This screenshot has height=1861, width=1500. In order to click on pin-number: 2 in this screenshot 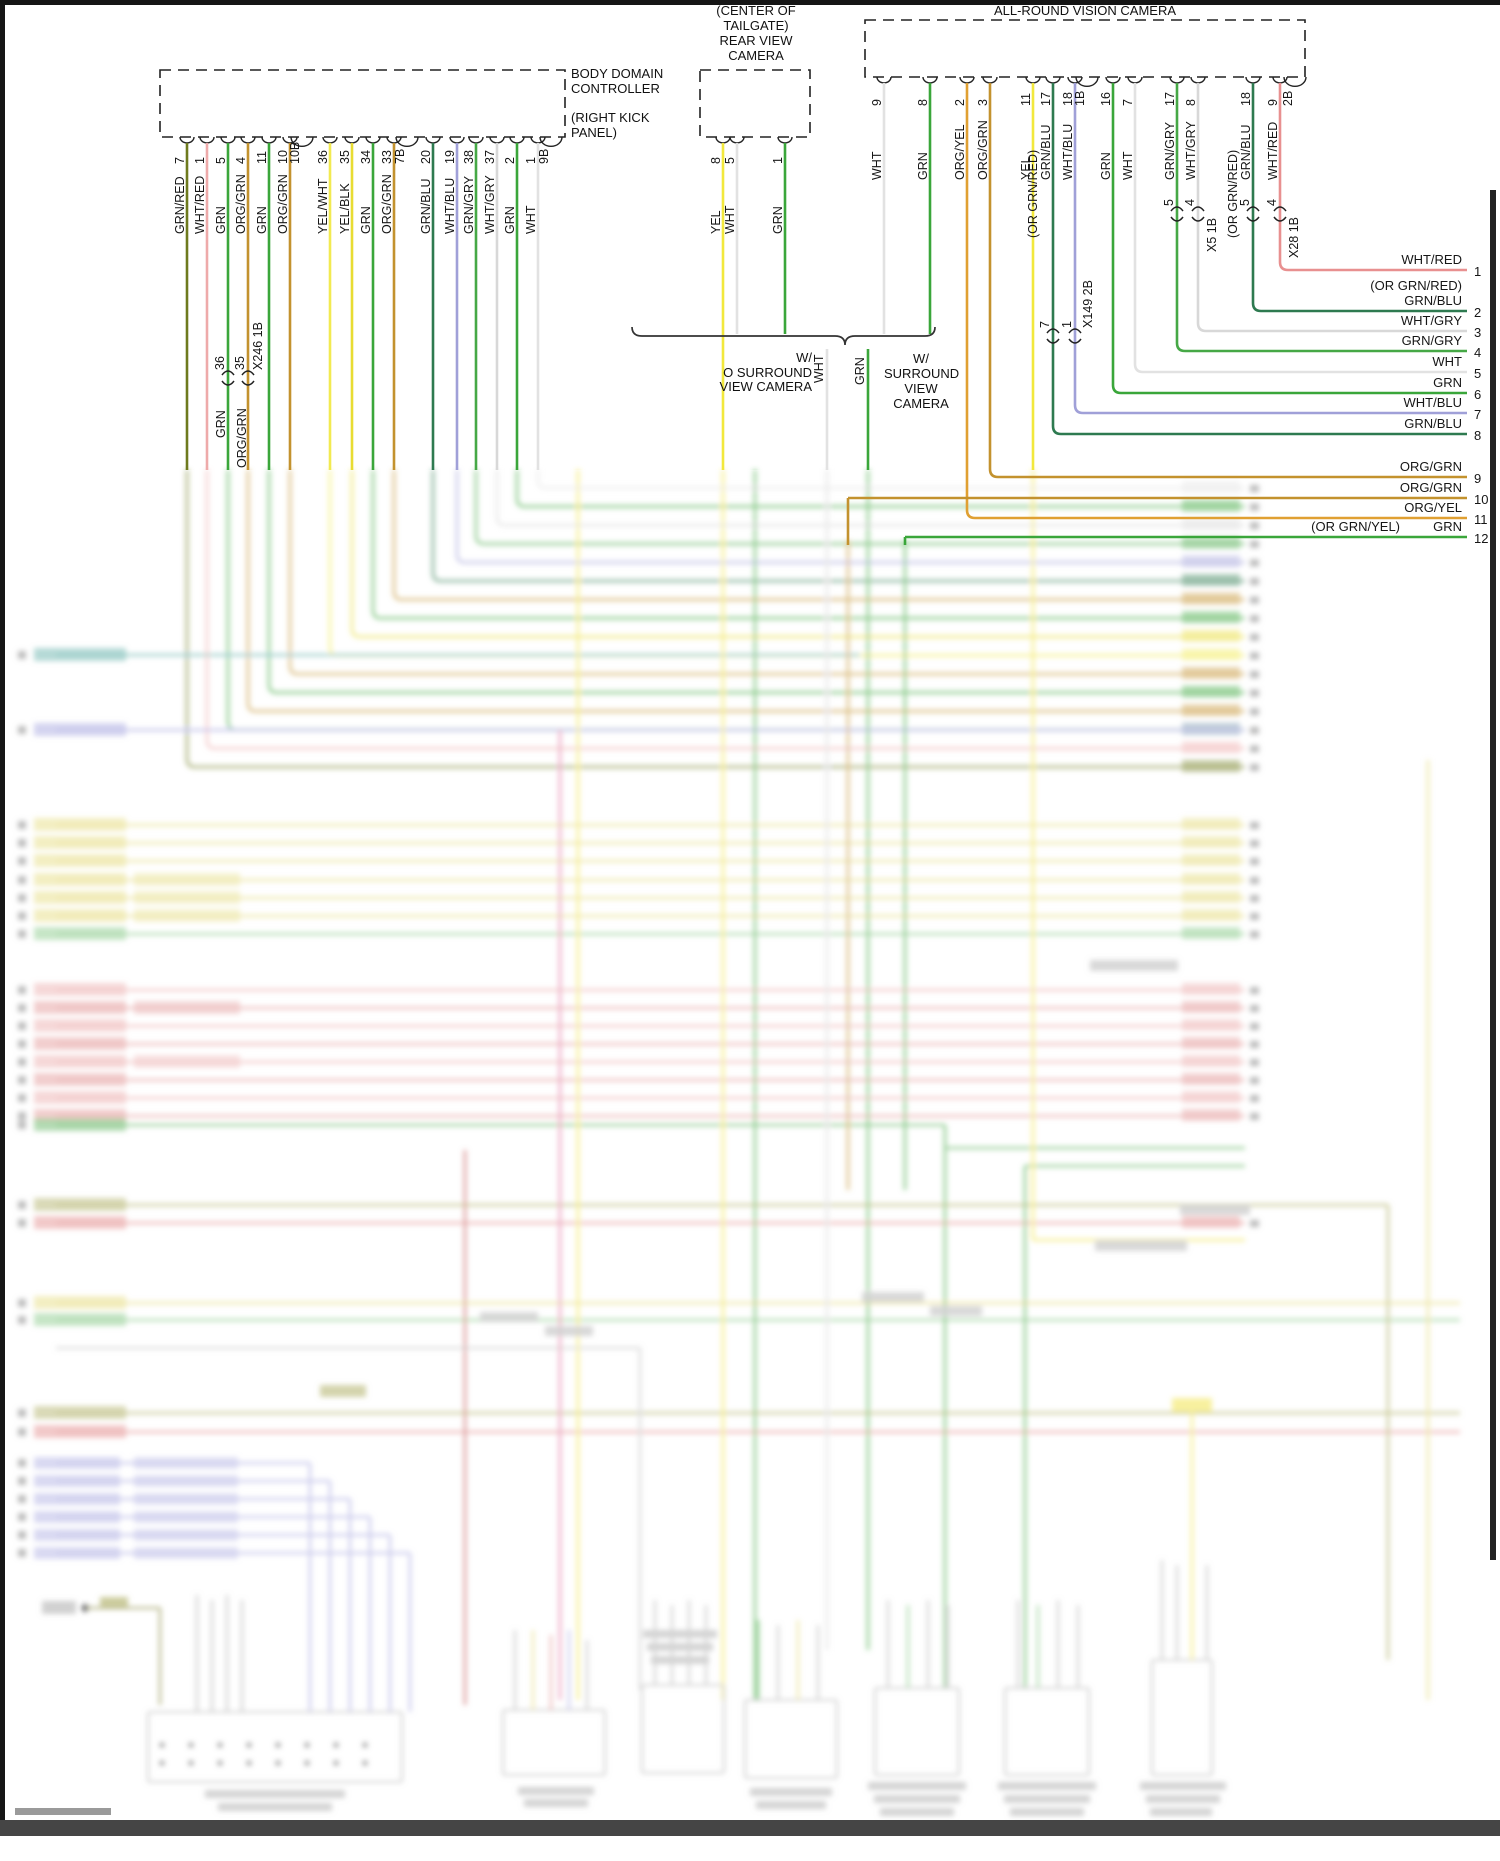, I will do `click(960, 102)`.